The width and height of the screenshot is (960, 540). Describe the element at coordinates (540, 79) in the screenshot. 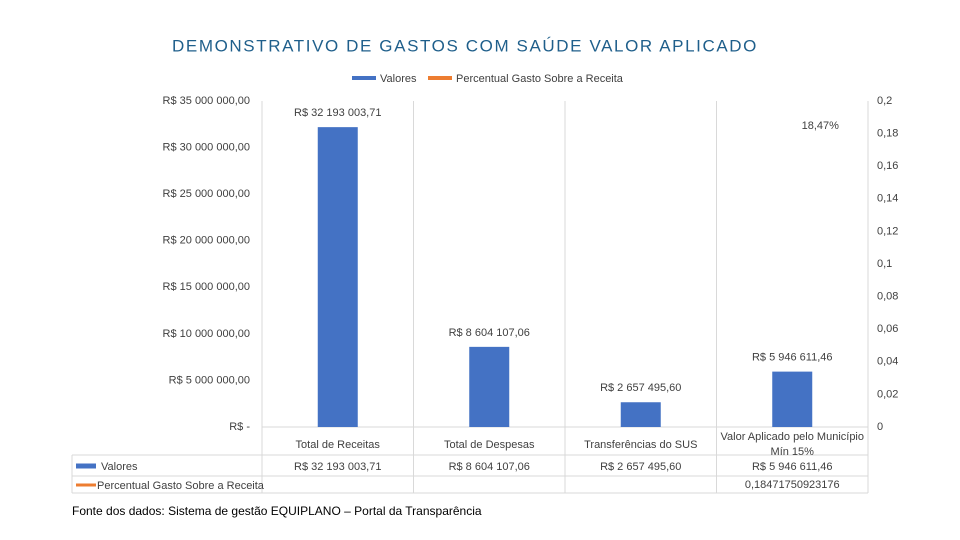

I see `legend-label: Percentual Gasto Sobre a Receita` at that location.